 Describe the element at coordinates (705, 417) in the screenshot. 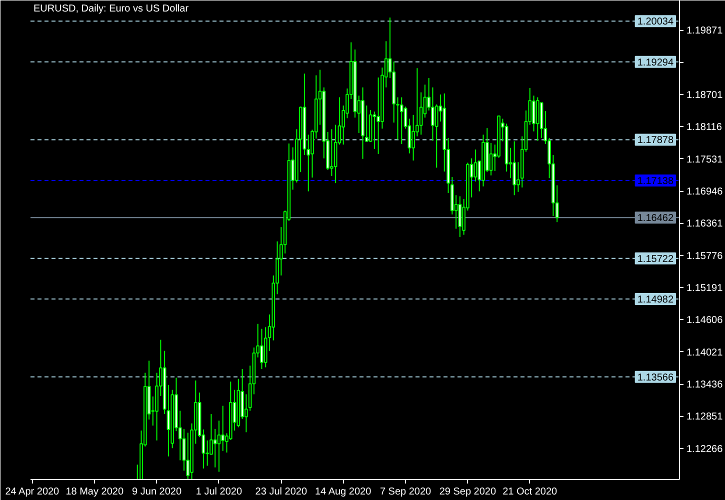

I see `y-tick-label: 1.12851` at that location.